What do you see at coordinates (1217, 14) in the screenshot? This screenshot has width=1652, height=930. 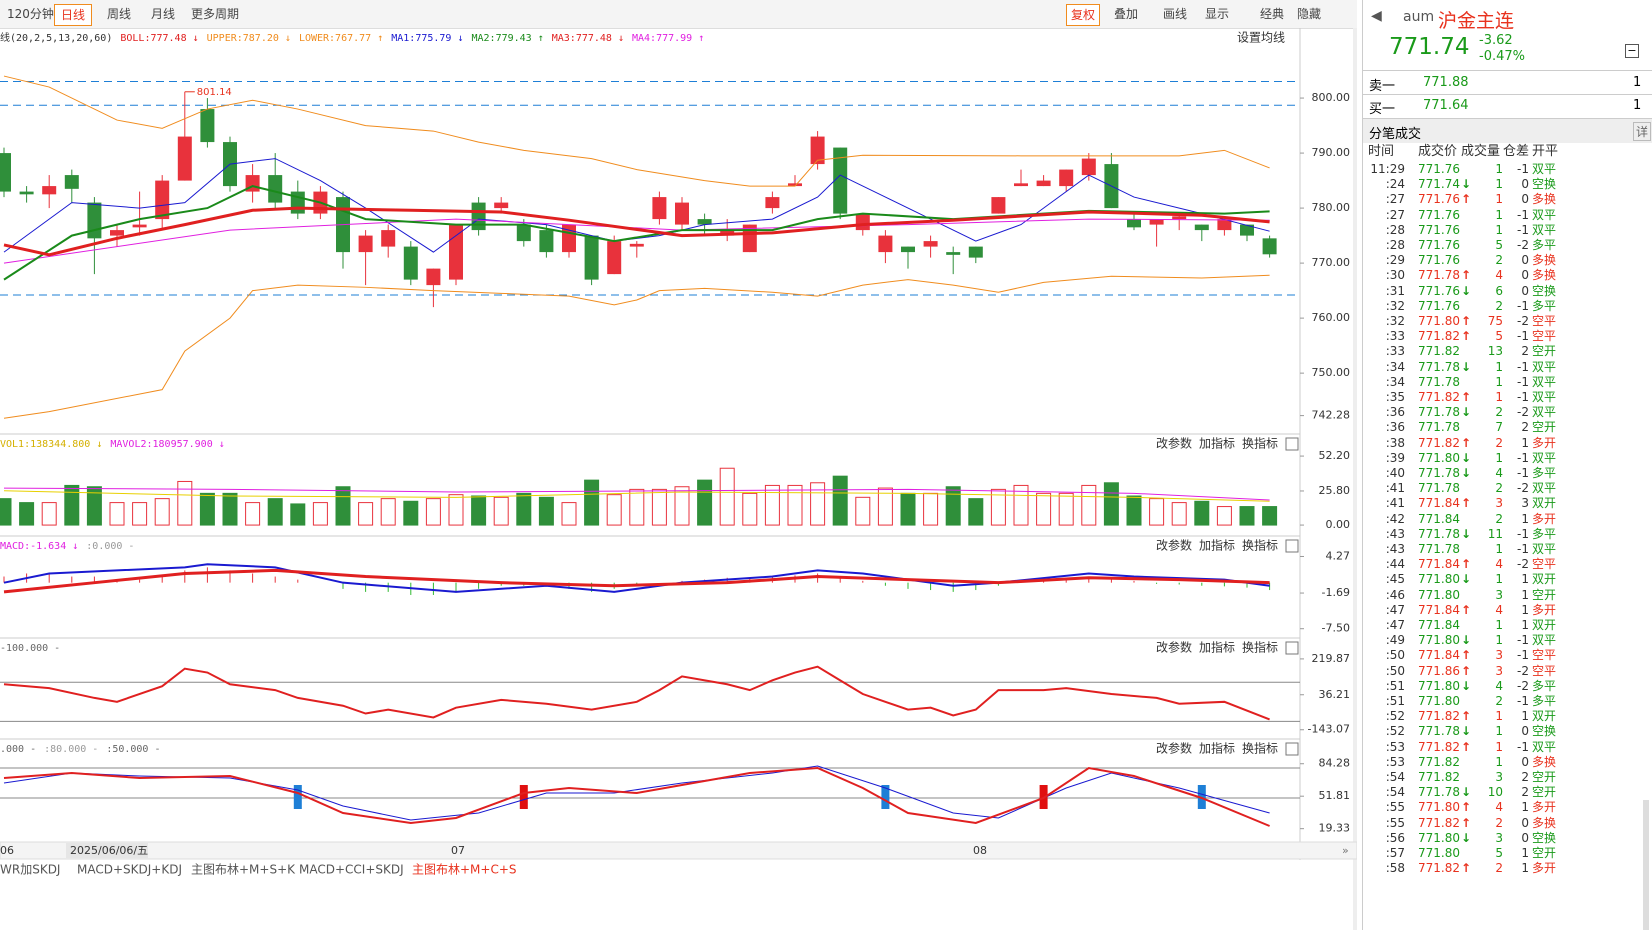 I see `tool-button: 显示` at bounding box center [1217, 14].